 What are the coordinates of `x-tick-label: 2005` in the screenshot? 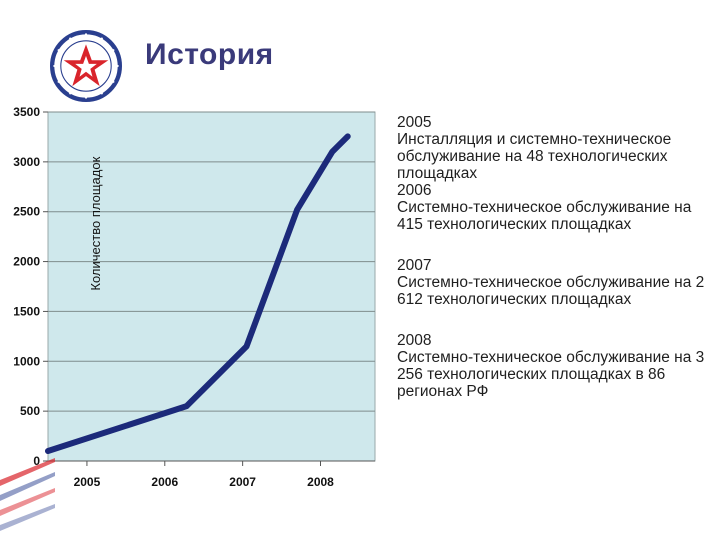 It's located at (87, 482).